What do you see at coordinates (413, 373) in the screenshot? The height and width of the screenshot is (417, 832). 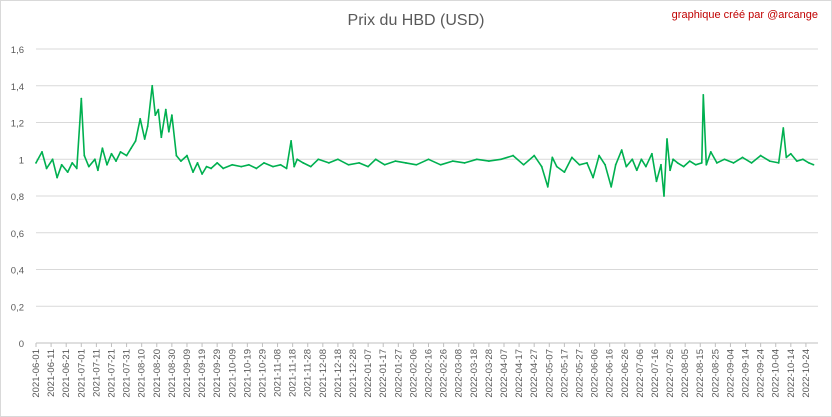 I see `x-tick-label: 2022-02-06` at bounding box center [413, 373].